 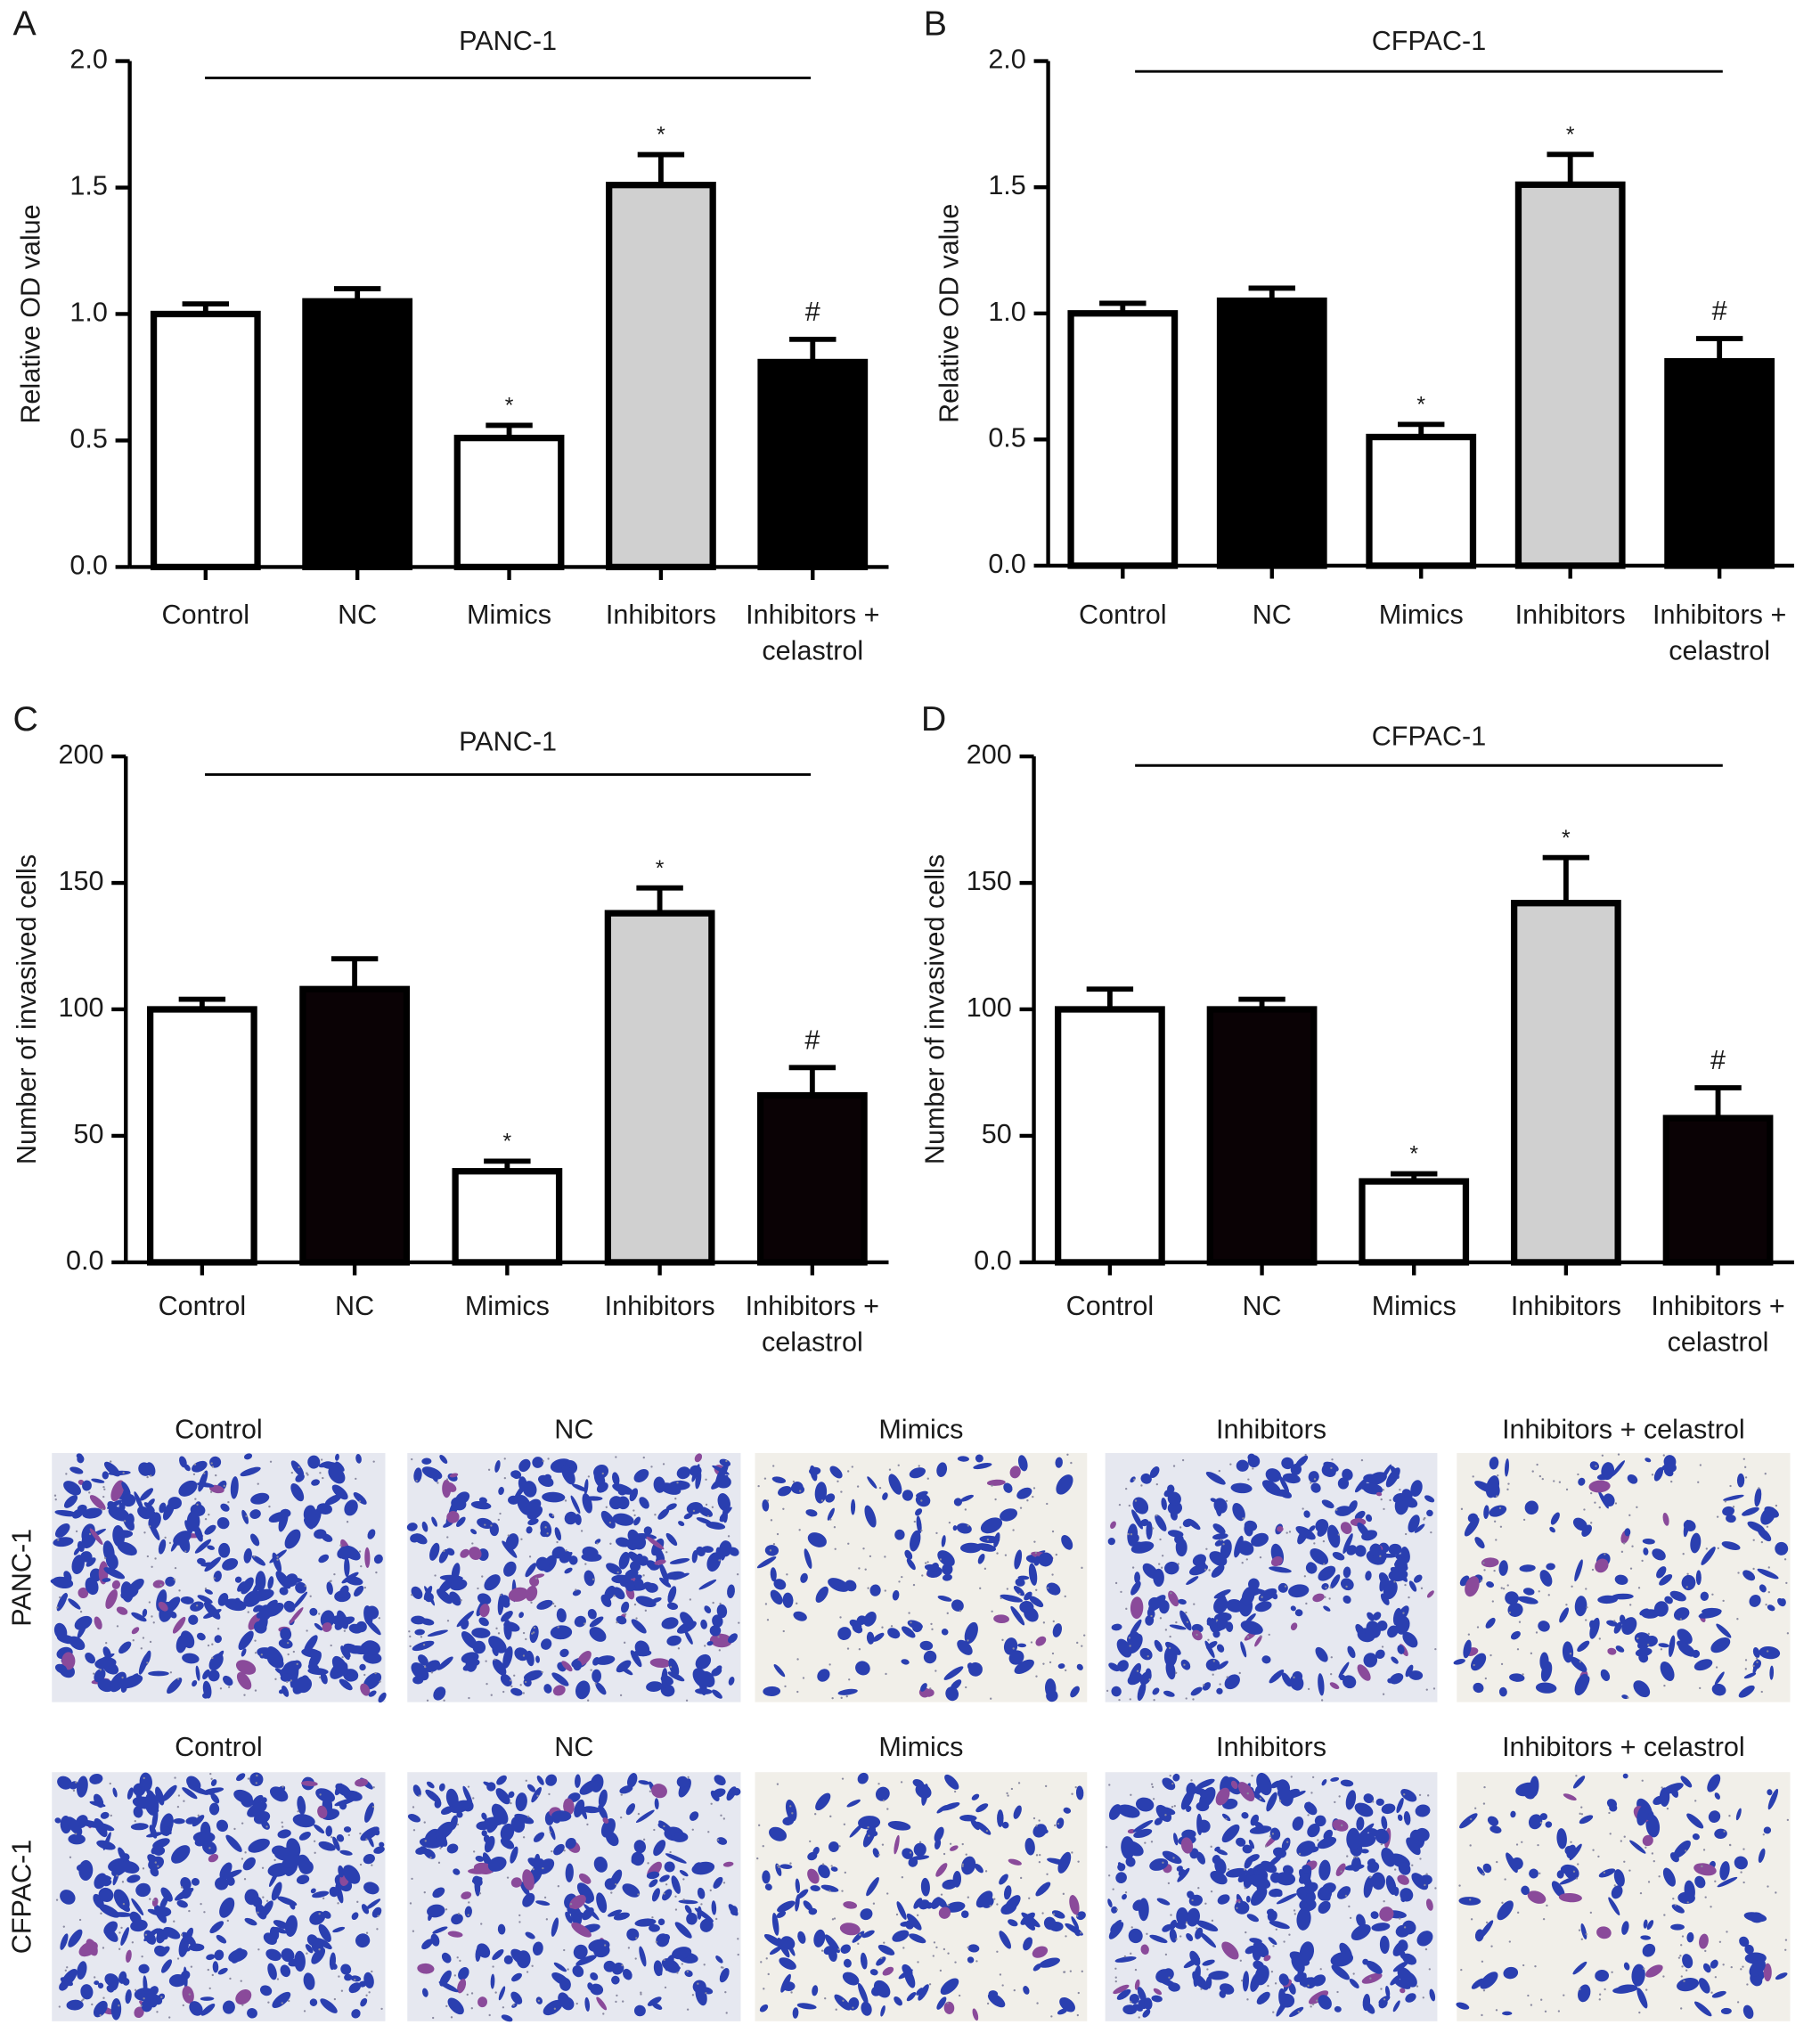 What do you see at coordinates (88, 439) in the screenshot?
I see `y-tick-label: 0.5` at bounding box center [88, 439].